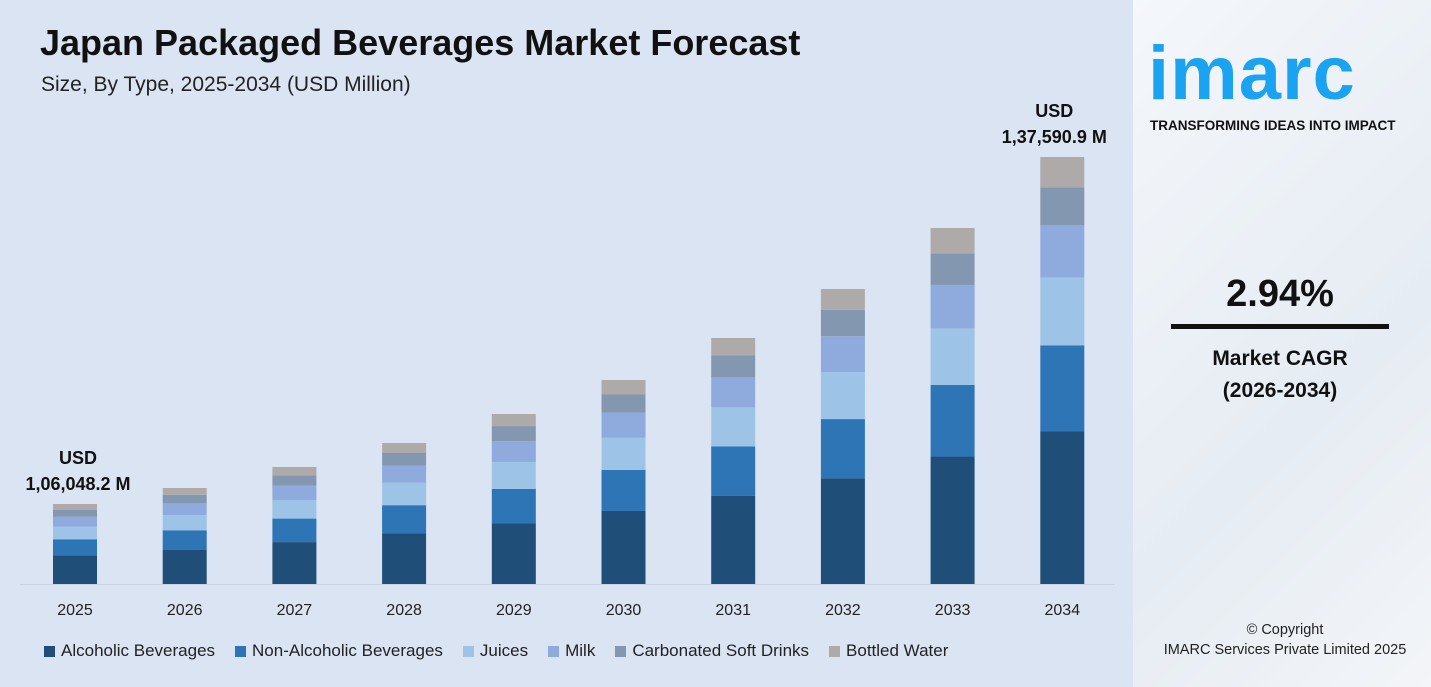  I want to click on imarc-logo: imarc, so click(1252, 73).